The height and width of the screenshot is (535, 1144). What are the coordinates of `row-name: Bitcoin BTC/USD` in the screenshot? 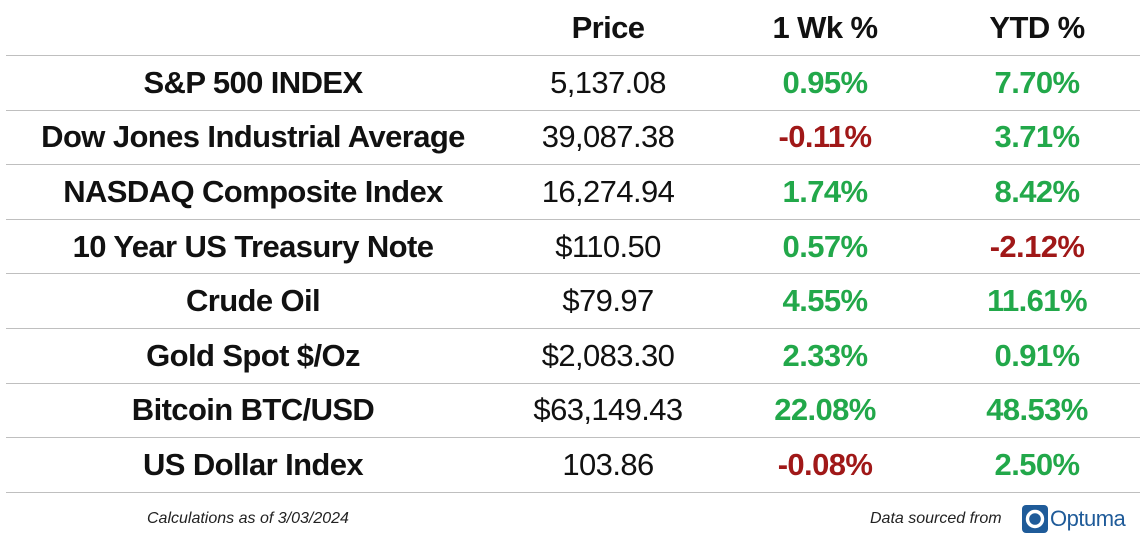 It's located at (253, 410).